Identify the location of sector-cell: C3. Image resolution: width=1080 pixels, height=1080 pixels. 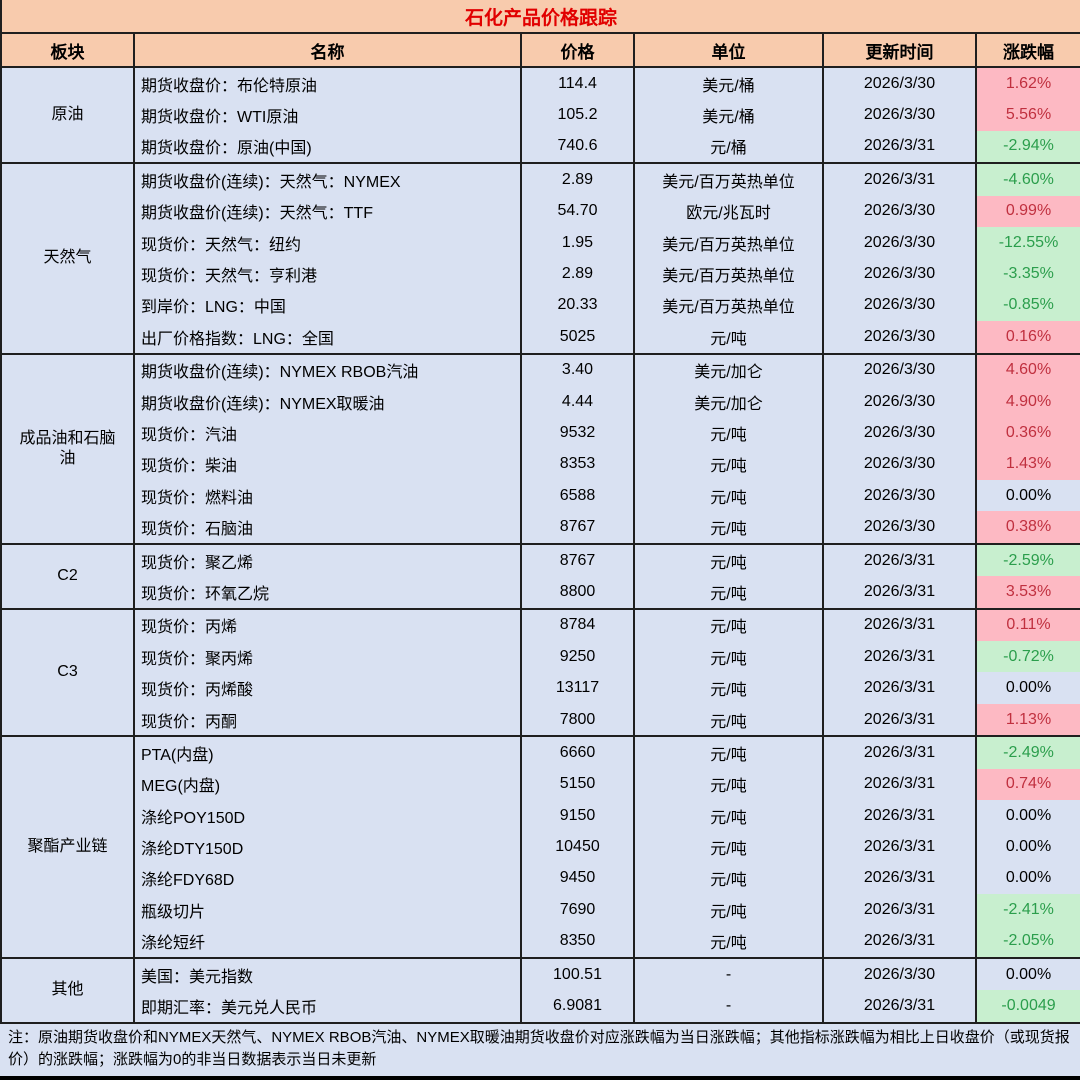
(67, 672).